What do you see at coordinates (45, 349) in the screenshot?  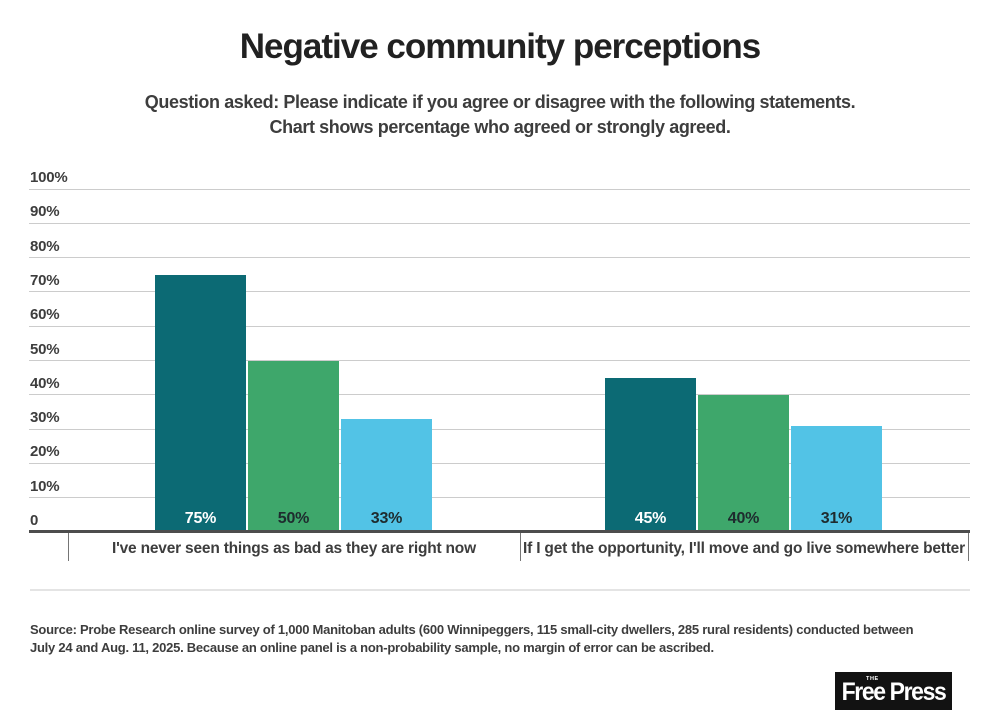 I see `y-axis-tick-label: 50%` at bounding box center [45, 349].